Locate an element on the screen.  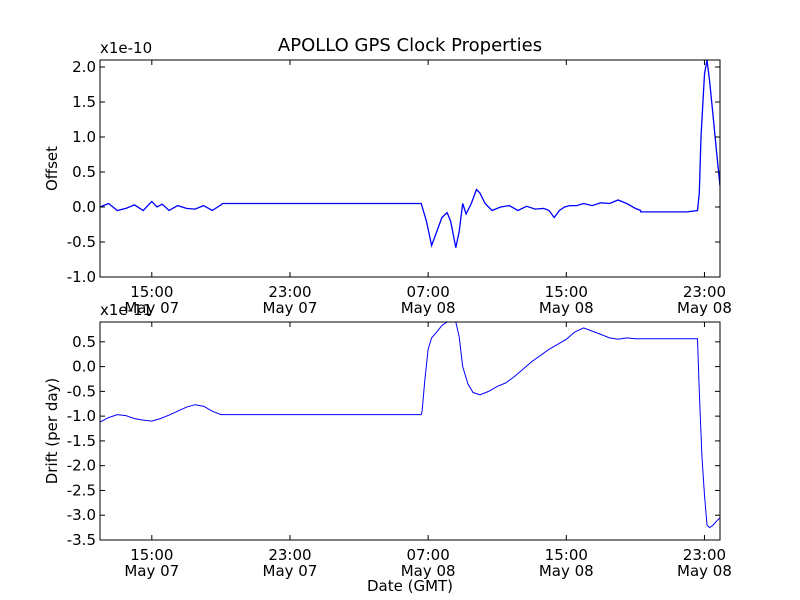
offset-ytick-label: -0.5 is located at coordinates (81, 242).